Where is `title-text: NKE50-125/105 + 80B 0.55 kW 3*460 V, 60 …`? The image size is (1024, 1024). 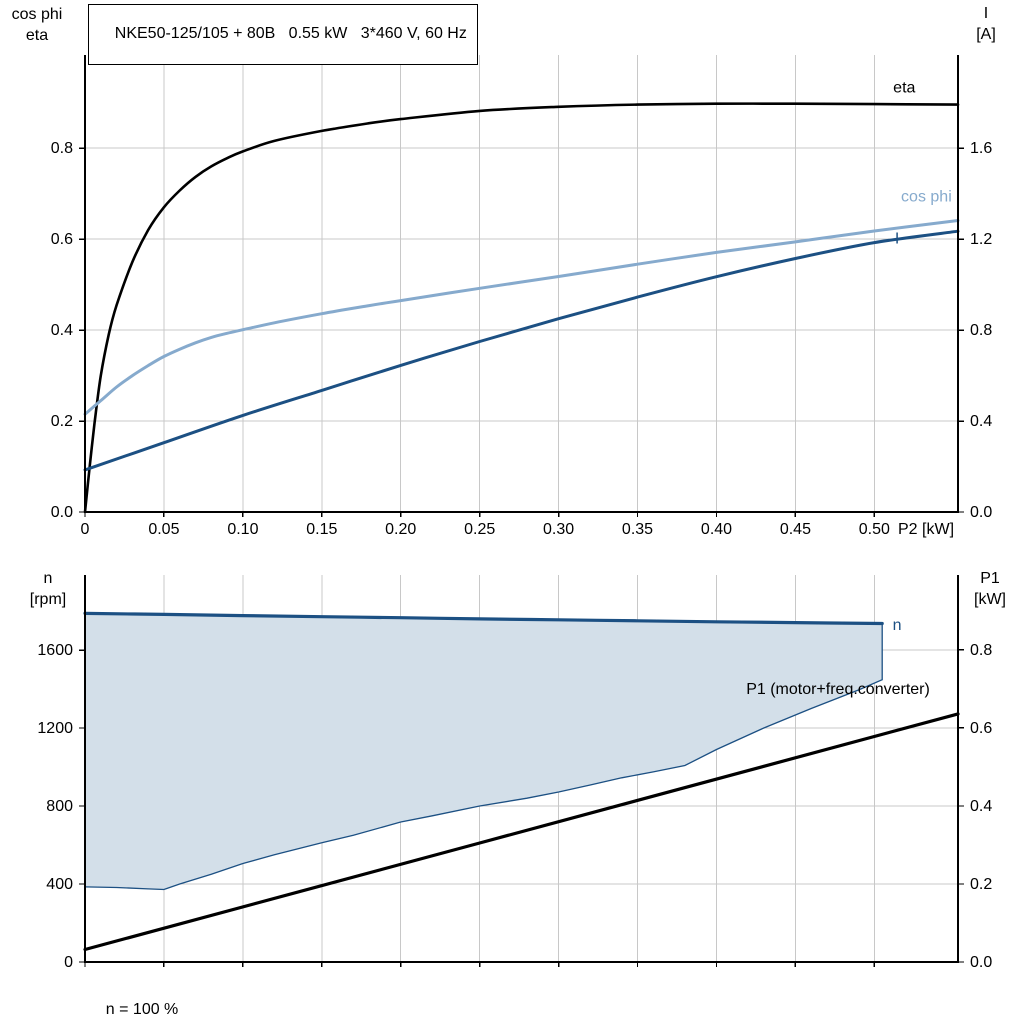 title-text: NKE50-125/105 + 80B 0.55 kW 3*460 V, 60 … is located at coordinates (290, 33).